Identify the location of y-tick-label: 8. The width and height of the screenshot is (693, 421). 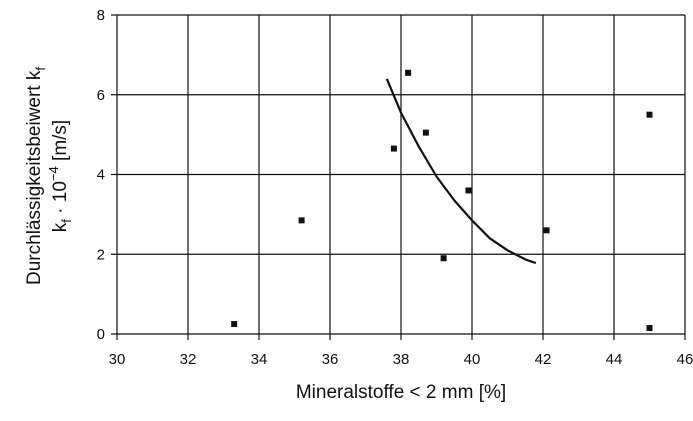
(101, 15).